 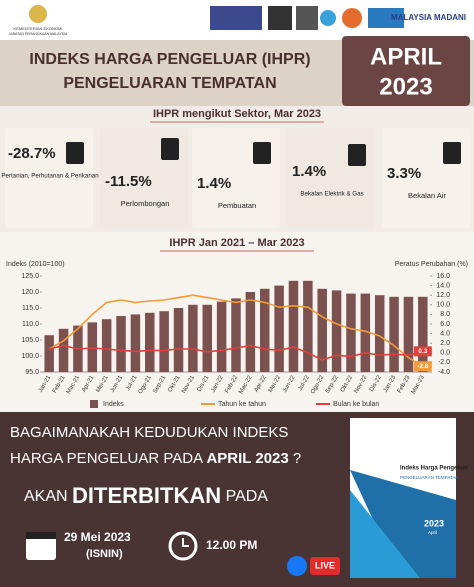 What do you see at coordinates (406, 71) in the screenshot?
I see `month-box` at bounding box center [406, 71].